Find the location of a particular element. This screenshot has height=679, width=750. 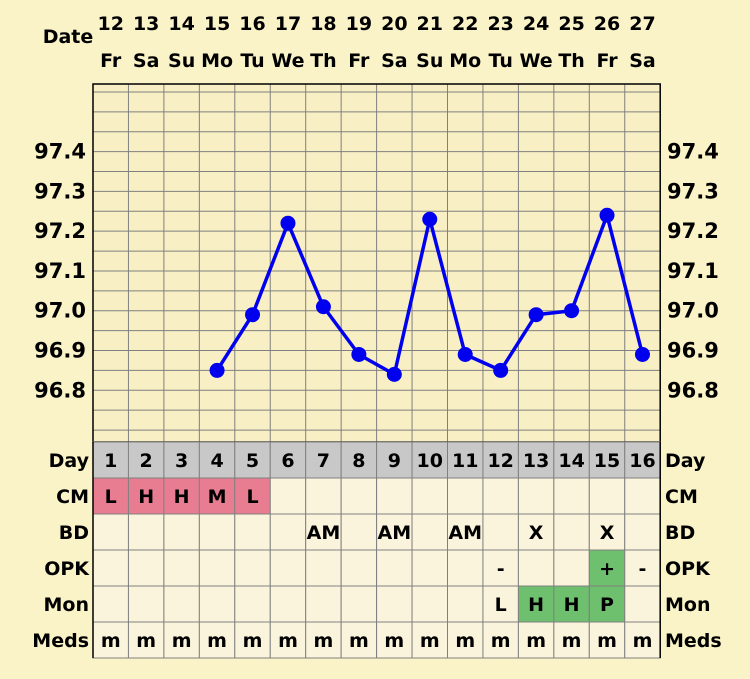

row-label-left: Meds is located at coordinates (60, 641).